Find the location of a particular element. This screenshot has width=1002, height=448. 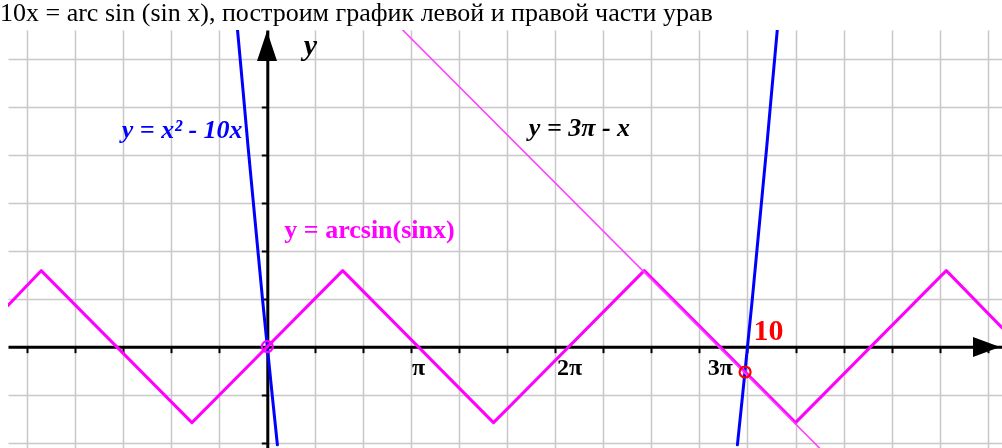

x-tick-label: 3π is located at coordinates (720, 367).